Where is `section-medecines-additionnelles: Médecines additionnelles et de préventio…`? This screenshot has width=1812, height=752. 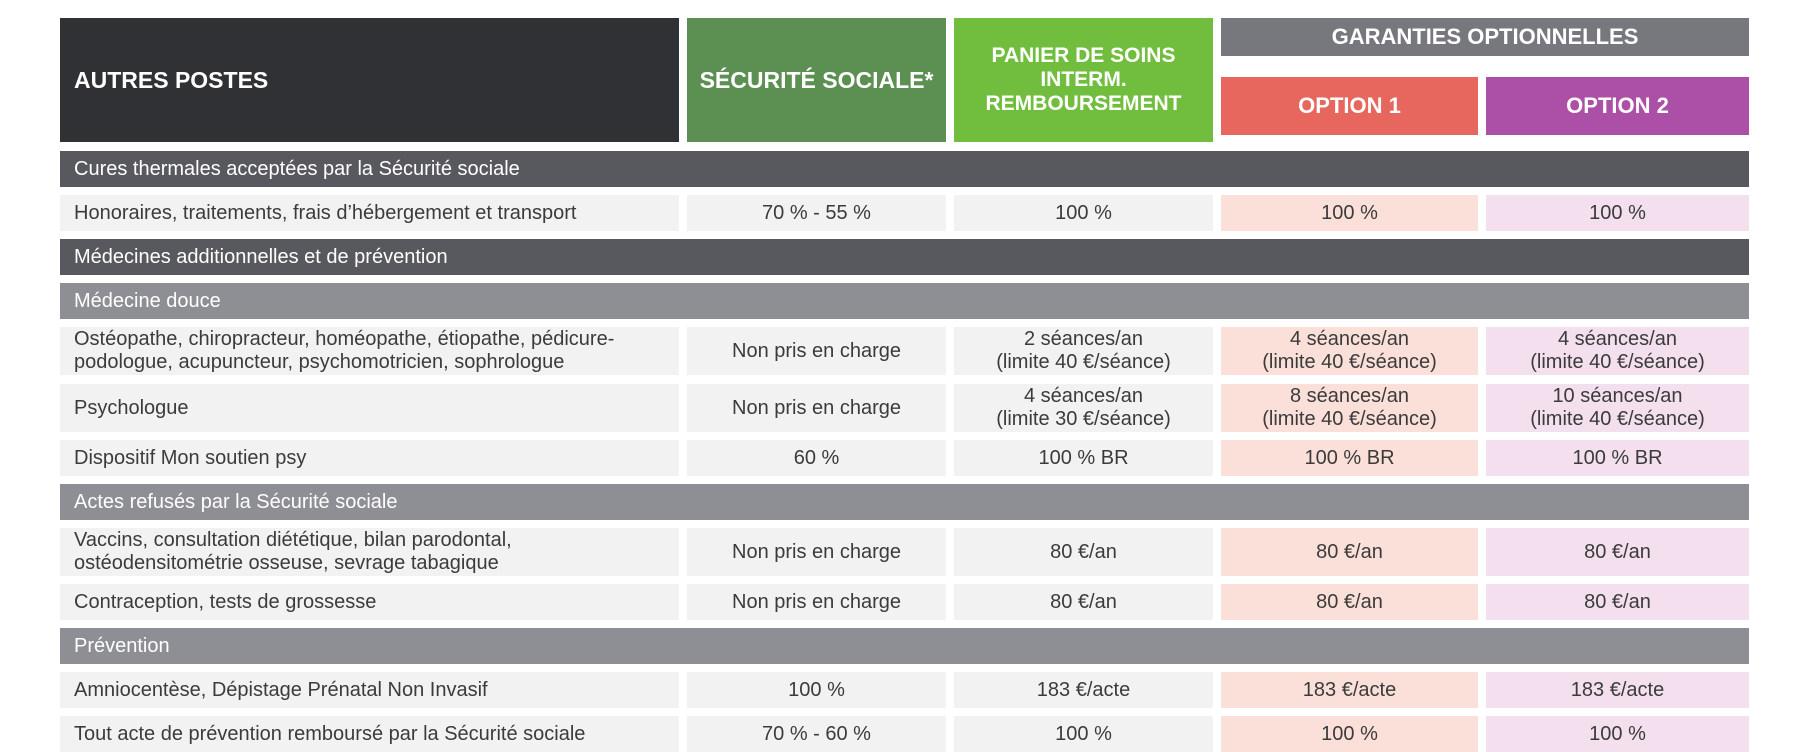
section-medecines-additionnelles: Médecines additionnelles et de préventio… is located at coordinates (904, 257).